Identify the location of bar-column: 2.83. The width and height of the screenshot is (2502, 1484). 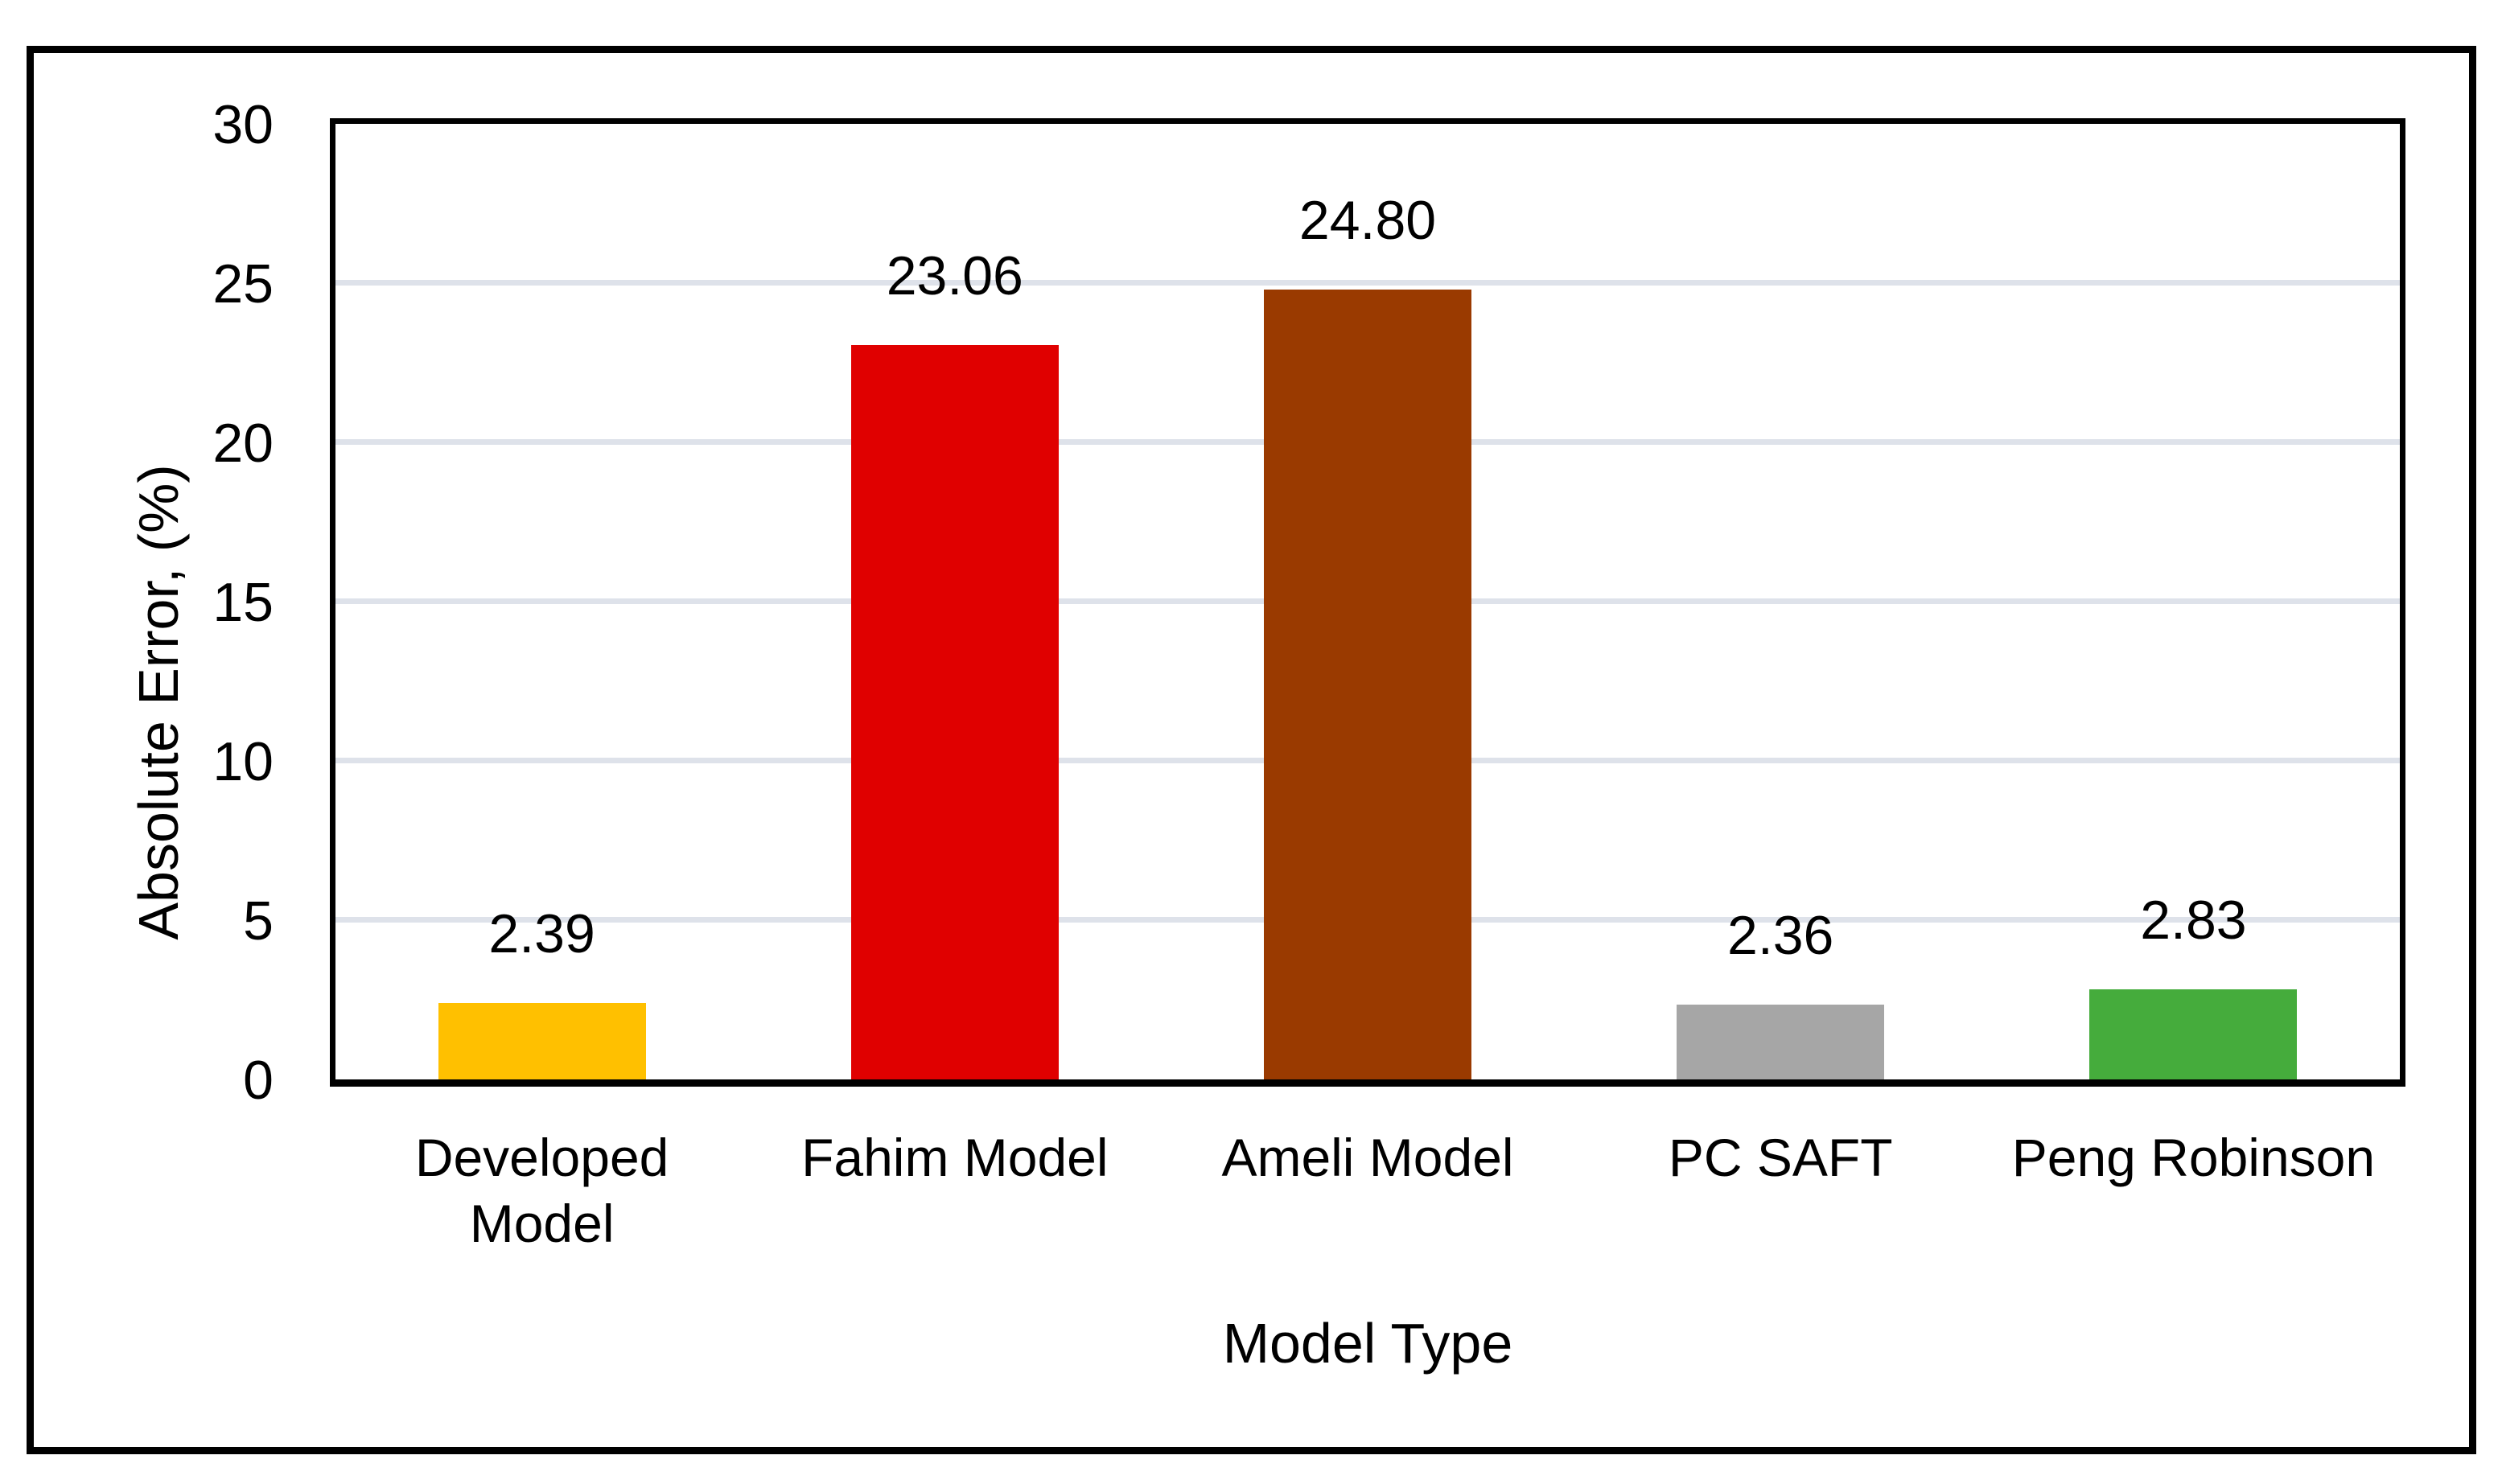
(2193, 601).